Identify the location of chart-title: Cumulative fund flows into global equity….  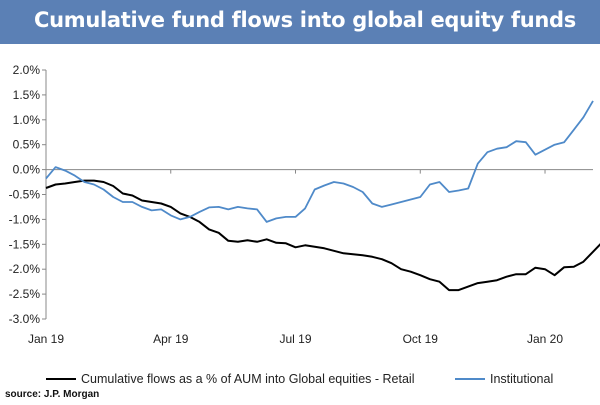
(305, 20).